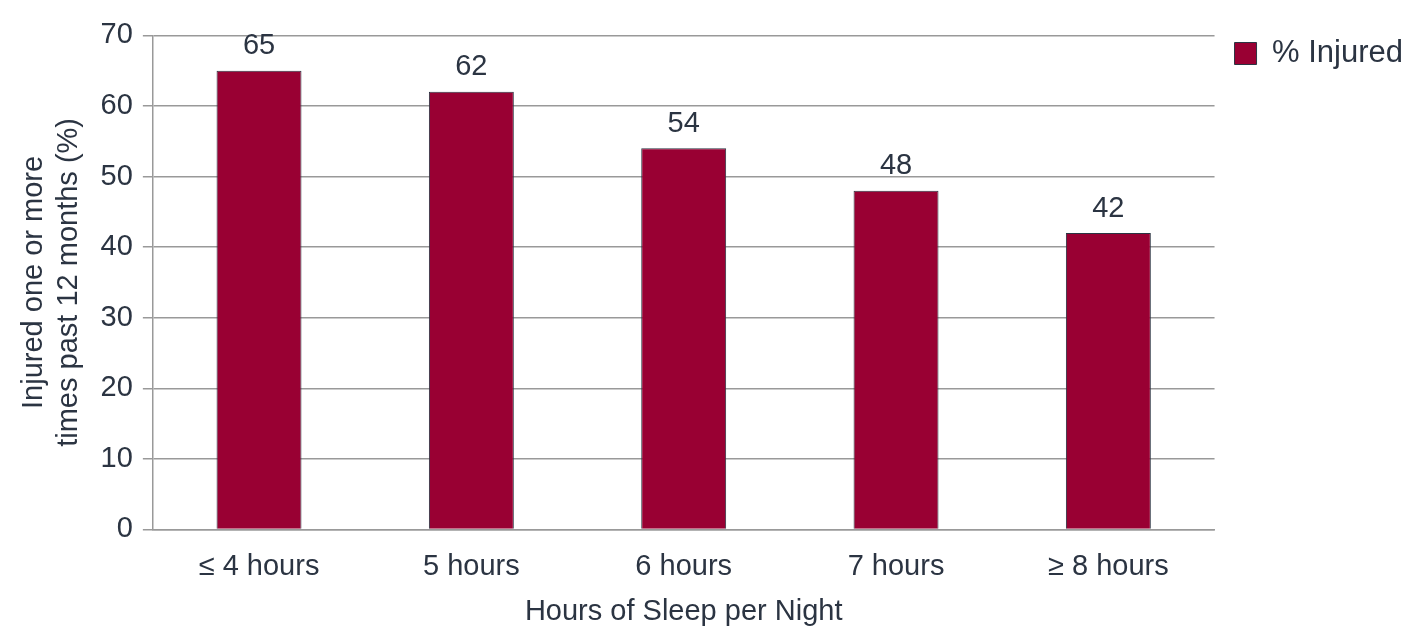 The width and height of the screenshot is (1421, 641). What do you see at coordinates (1108, 564) in the screenshot?
I see `x-tick-label: ≥ 8 hours` at bounding box center [1108, 564].